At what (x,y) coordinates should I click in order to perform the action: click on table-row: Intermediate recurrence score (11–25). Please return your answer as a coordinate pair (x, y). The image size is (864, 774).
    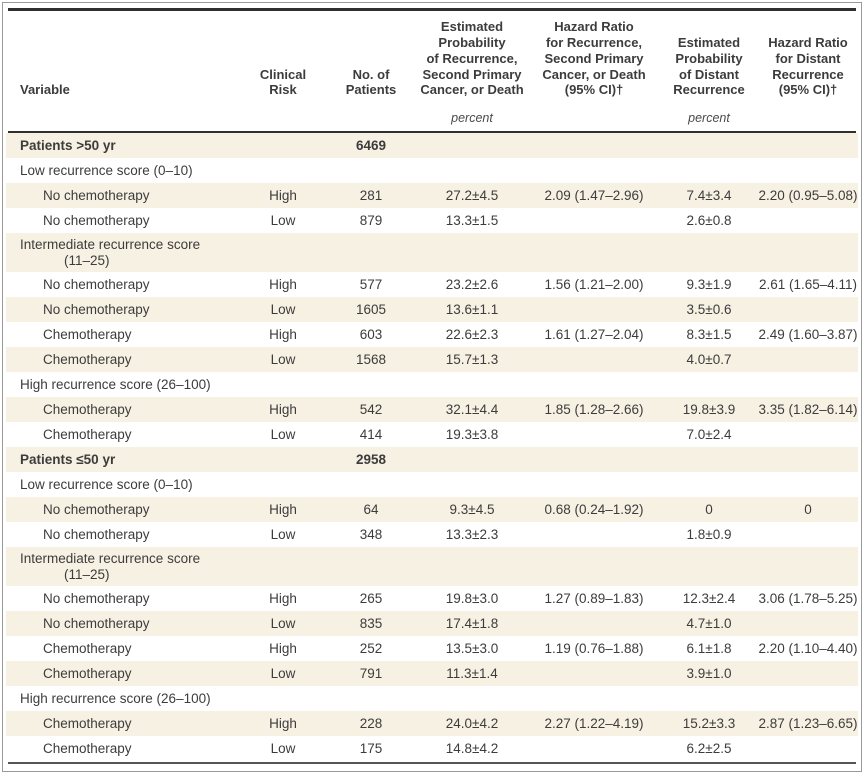
    Looking at the image, I should click on (432, 253).